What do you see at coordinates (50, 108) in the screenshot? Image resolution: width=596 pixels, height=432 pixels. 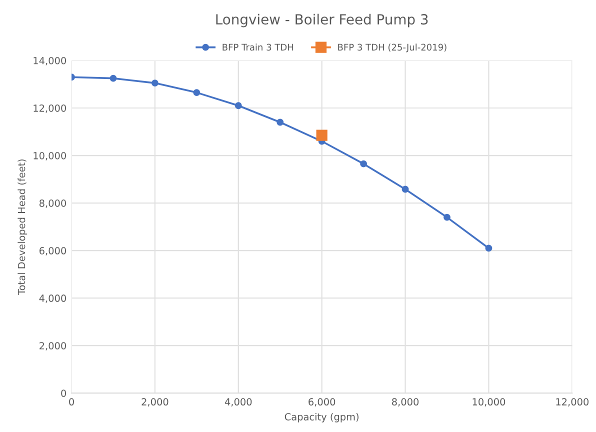 I see `y-tick-label: 12,000` at bounding box center [50, 108].